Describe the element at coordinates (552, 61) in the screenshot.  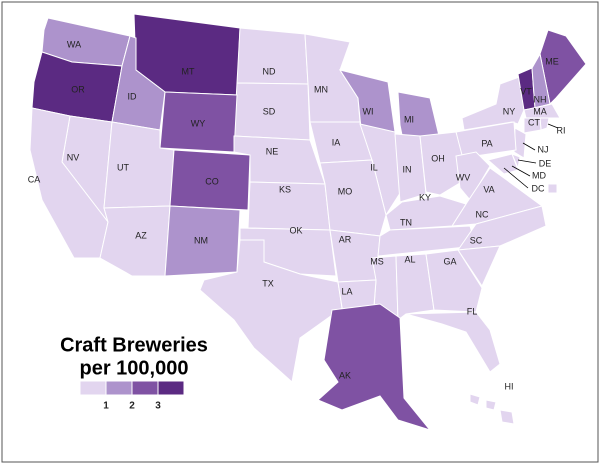
I see `state-label: ME` at that location.